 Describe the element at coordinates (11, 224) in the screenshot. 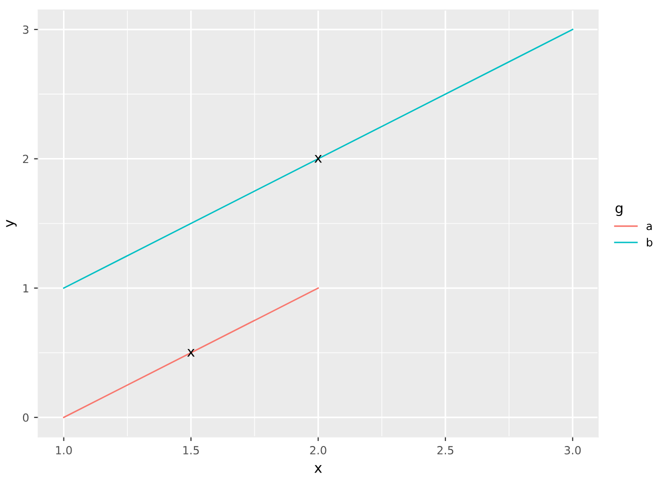

I see `y-axis-title: y` at that location.